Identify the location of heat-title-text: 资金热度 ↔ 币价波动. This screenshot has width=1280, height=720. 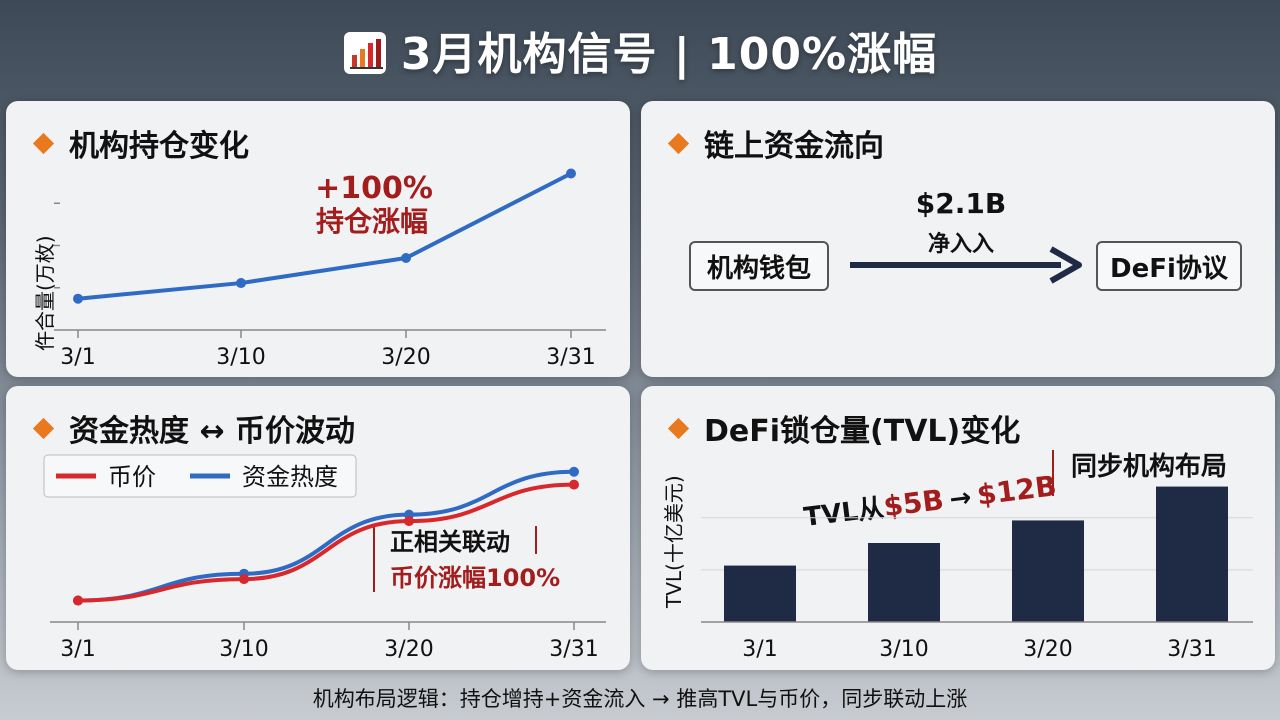
(212, 431).